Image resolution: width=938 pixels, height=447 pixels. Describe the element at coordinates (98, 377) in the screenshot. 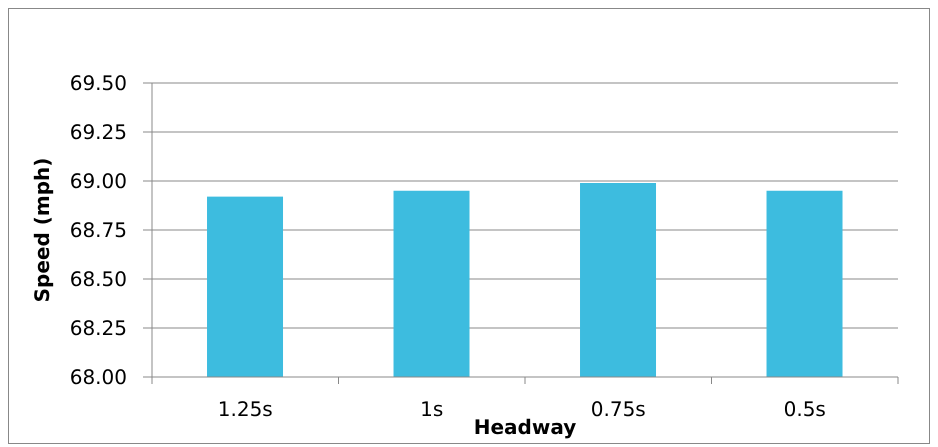

I see `y-tick-label: 68.00` at that location.